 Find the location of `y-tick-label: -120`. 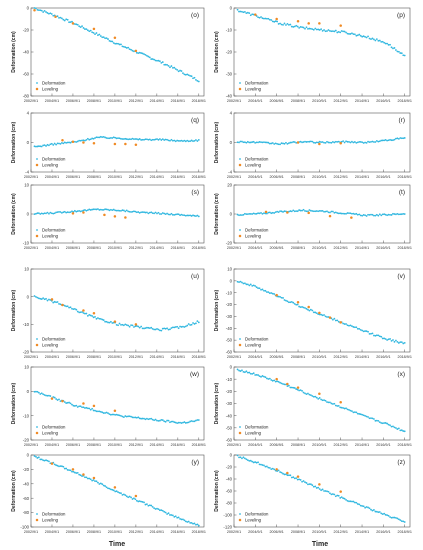

y-tick-label: -120 is located at coordinates (227, 527).